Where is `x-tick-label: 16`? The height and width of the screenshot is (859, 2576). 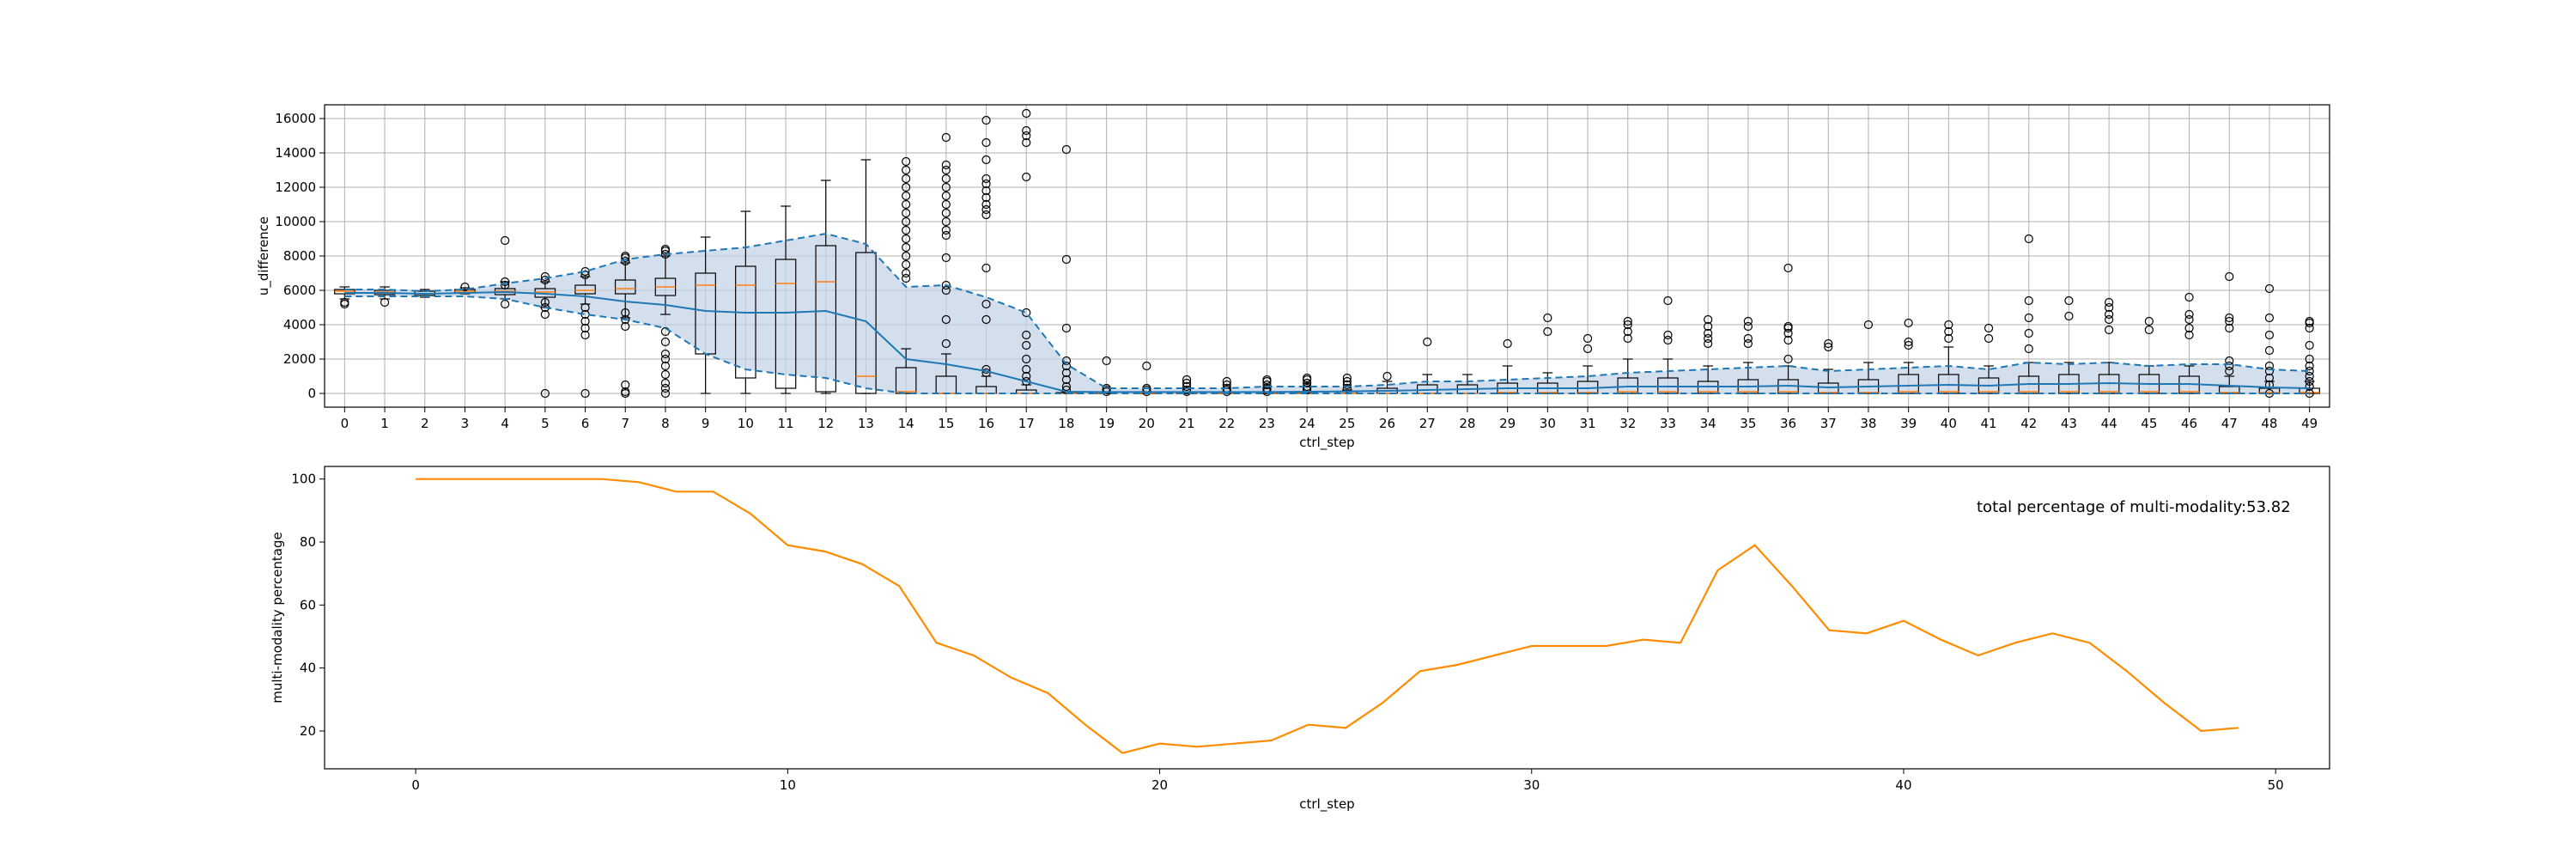 x-tick-label: 16 is located at coordinates (986, 423).